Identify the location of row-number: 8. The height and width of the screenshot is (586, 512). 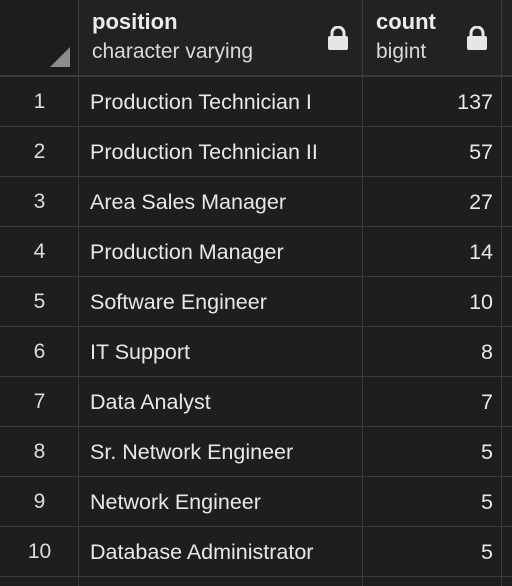
(39, 451).